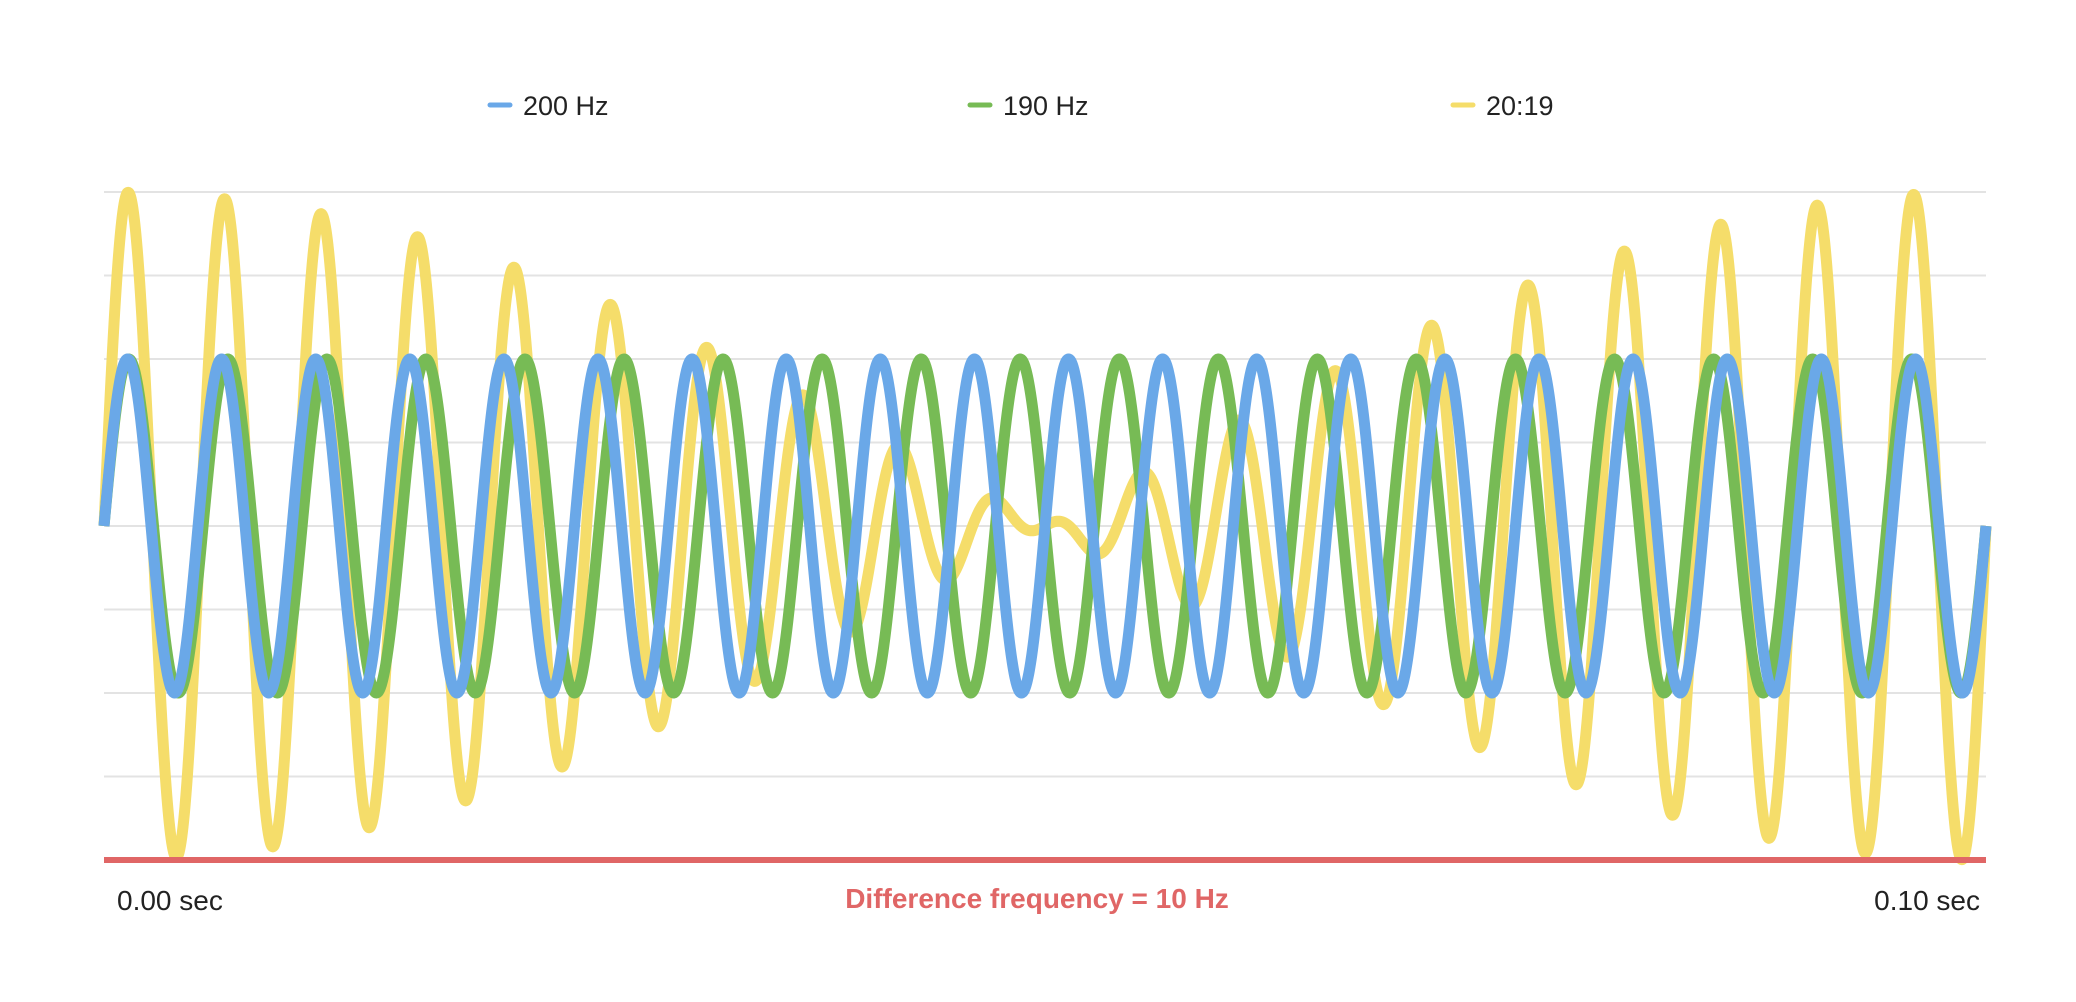  What do you see at coordinates (1037, 898) in the screenshot?
I see `difference-frequency-annotation: Difference frequency = 10 Hz` at bounding box center [1037, 898].